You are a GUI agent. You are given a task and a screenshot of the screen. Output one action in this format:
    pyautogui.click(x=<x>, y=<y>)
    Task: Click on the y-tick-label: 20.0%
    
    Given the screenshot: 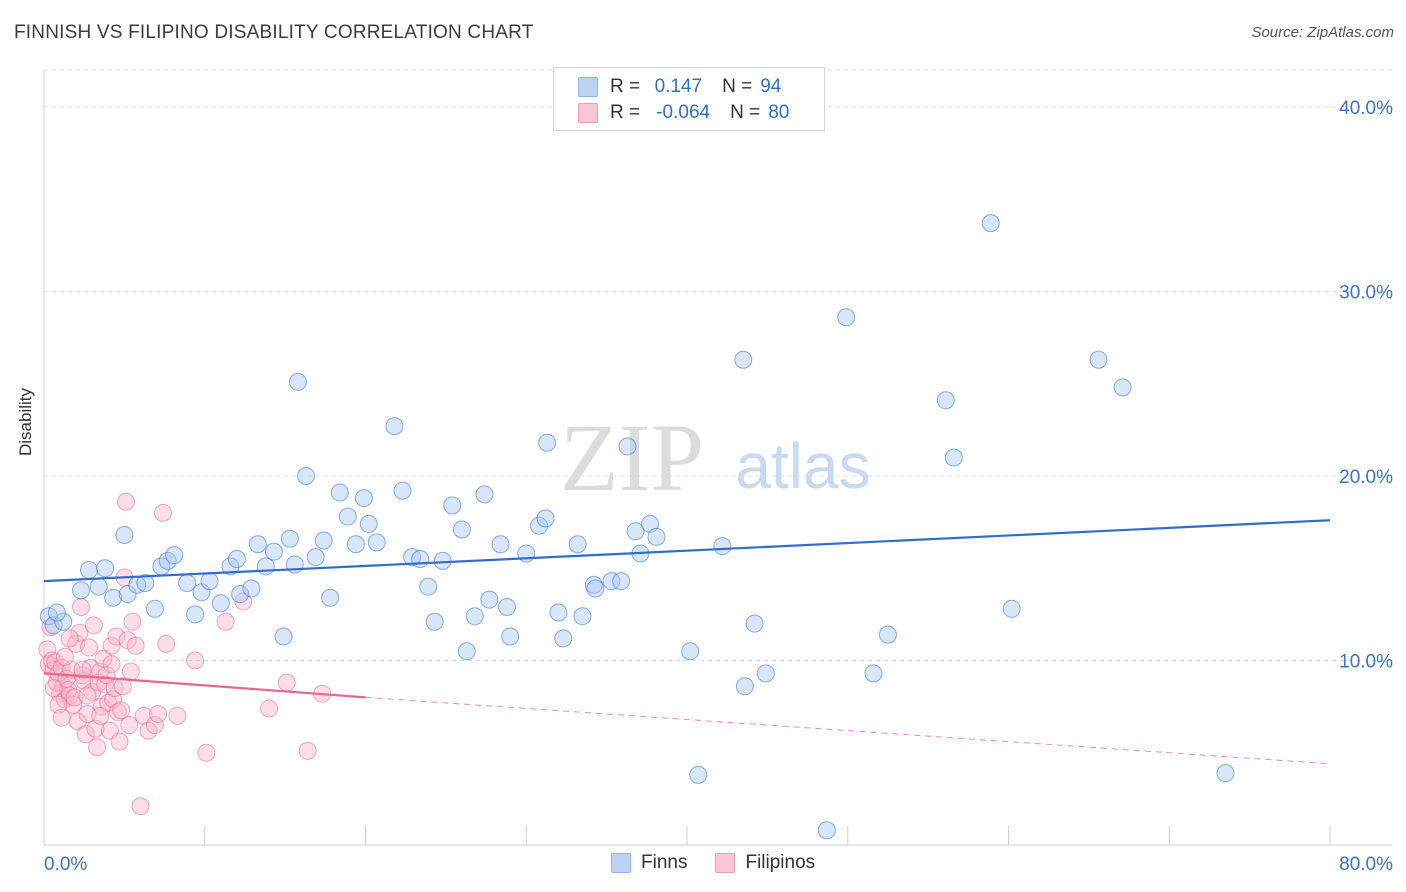 What is the action you would take?
    pyautogui.click(x=1366, y=477)
    